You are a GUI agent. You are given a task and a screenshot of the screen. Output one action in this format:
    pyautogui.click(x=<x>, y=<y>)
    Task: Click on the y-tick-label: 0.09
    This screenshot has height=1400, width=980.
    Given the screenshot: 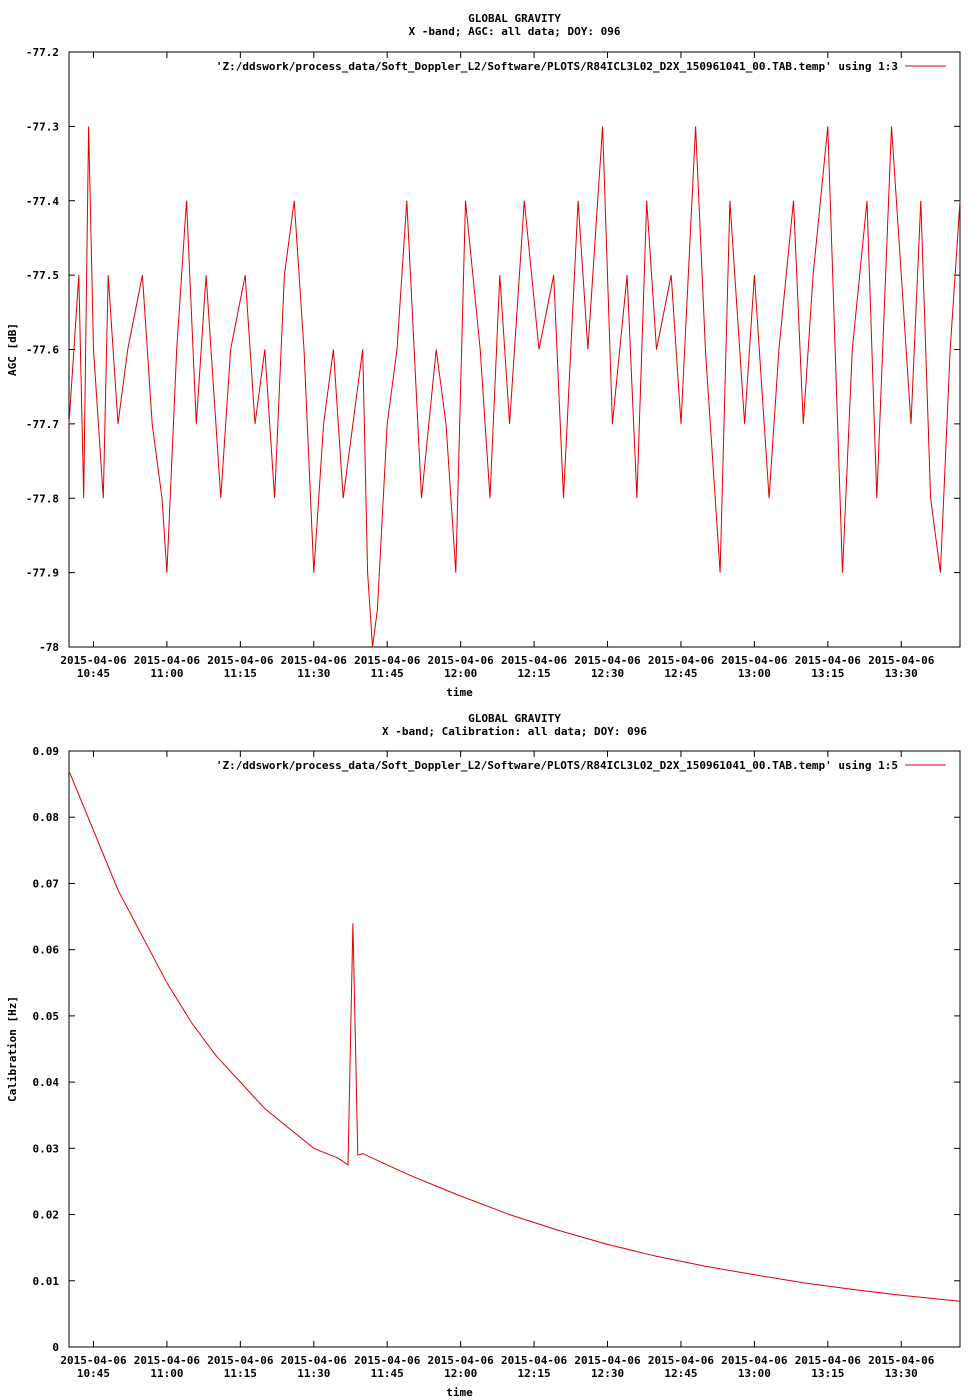 What is the action you would take?
    pyautogui.click(x=46, y=751)
    